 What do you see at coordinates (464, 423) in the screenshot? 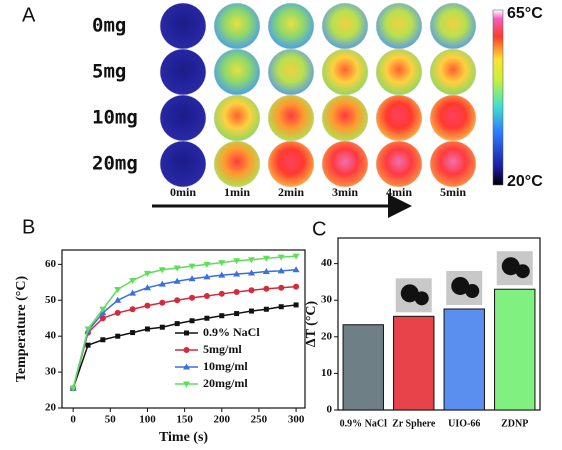
I see `x-tick-label: UIO-66` at bounding box center [464, 423].